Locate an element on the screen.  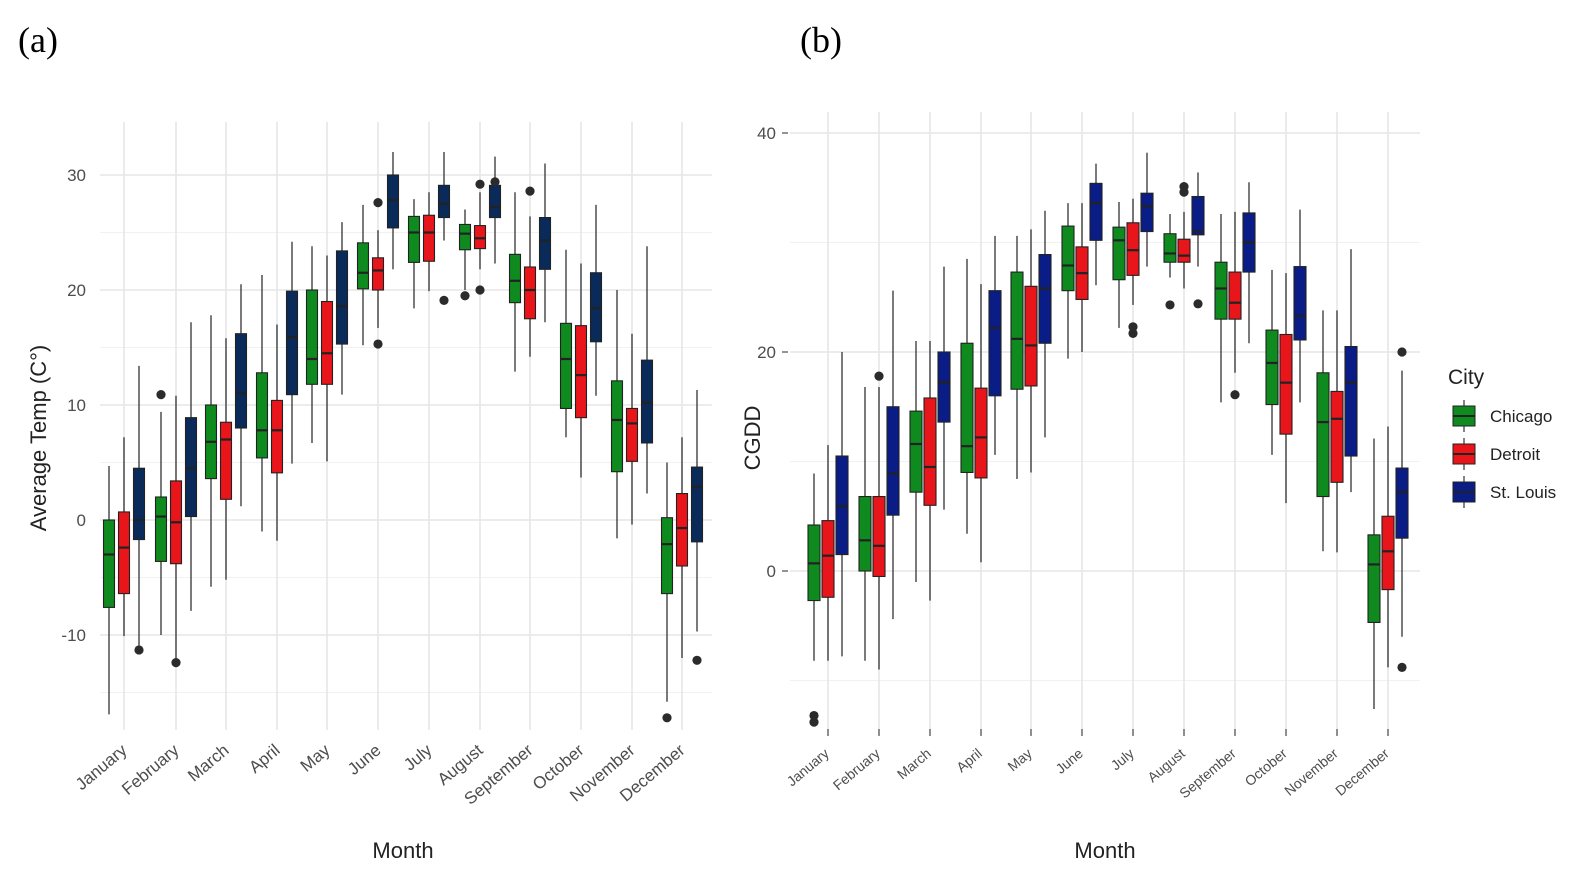
boxplot-st-louis-september is located at coordinates (1249, 263).